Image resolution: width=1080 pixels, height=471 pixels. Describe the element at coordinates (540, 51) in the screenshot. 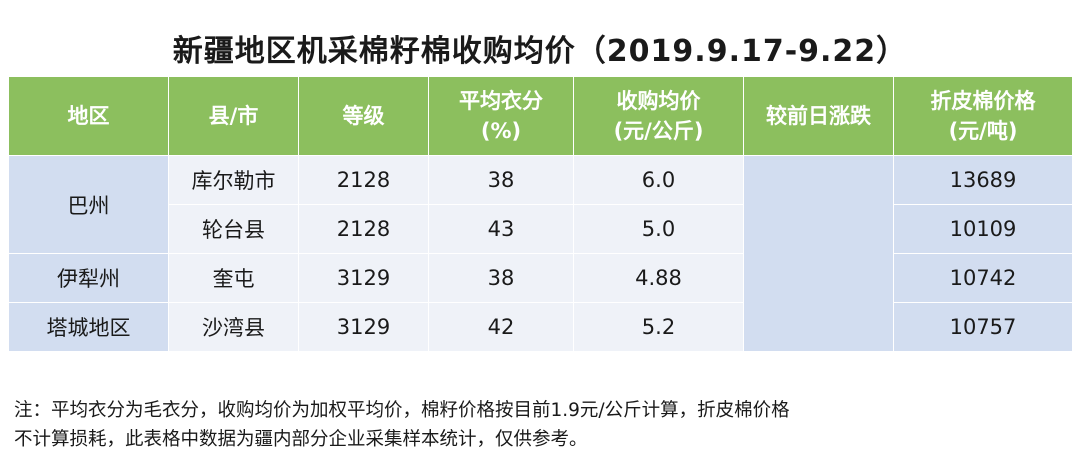

I see `table-title: 新疆地区机采棉籽棉收购均价（2019.9.17-9.22）` at that location.